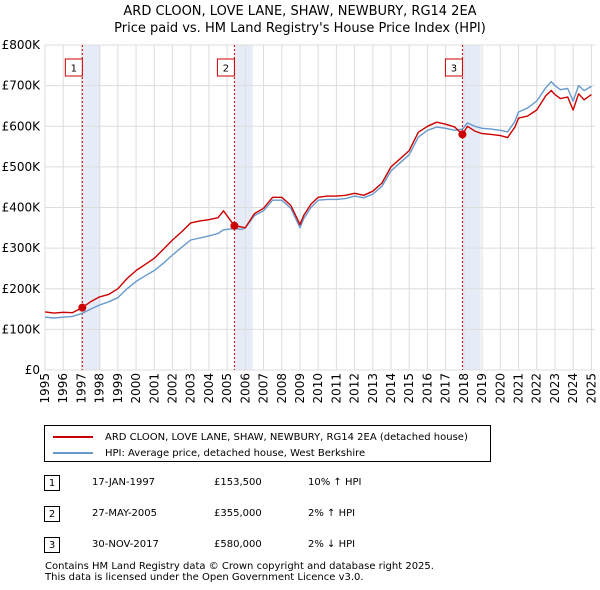  I want to click on sale-price: £355,000, so click(238, 513).